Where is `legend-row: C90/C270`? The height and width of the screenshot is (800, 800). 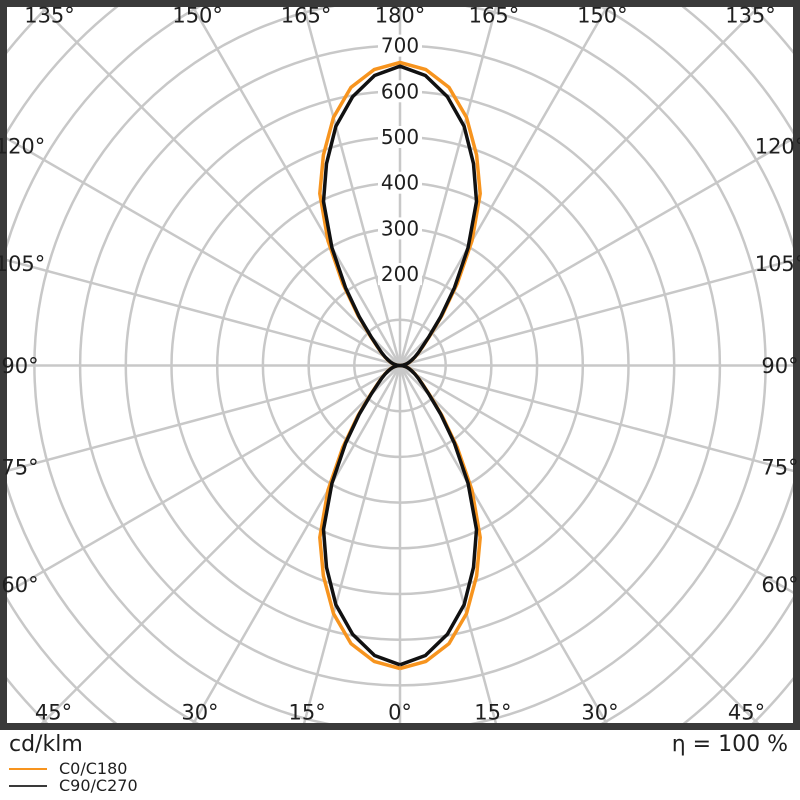 legend-row: C90/C270 is located at coordinates (73, 785).